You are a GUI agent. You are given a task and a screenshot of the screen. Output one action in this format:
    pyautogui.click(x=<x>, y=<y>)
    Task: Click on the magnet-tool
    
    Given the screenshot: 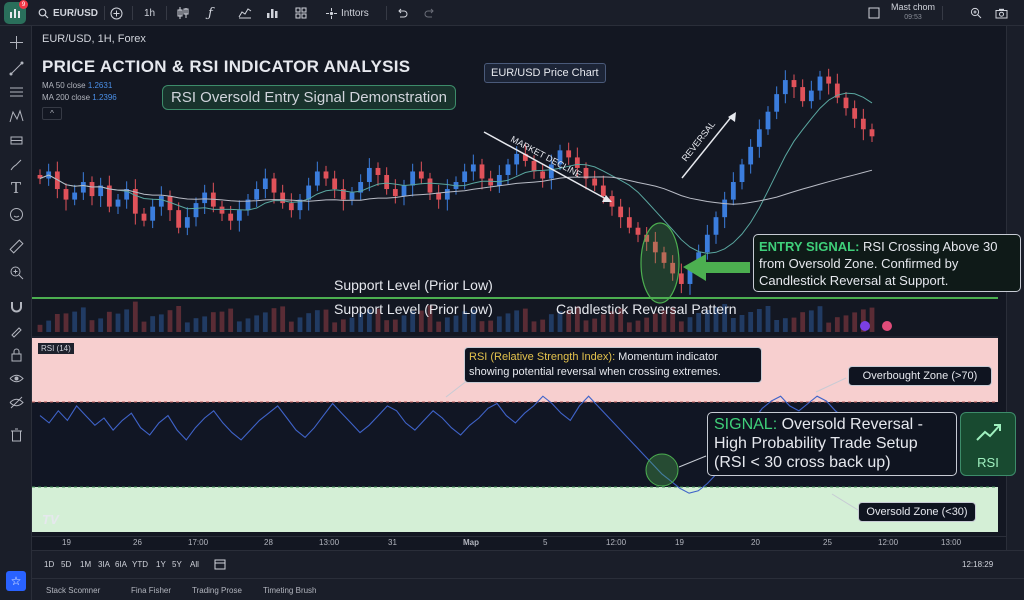 What is the action you would take?
    pyautogui.click(x=16, y=306)
    